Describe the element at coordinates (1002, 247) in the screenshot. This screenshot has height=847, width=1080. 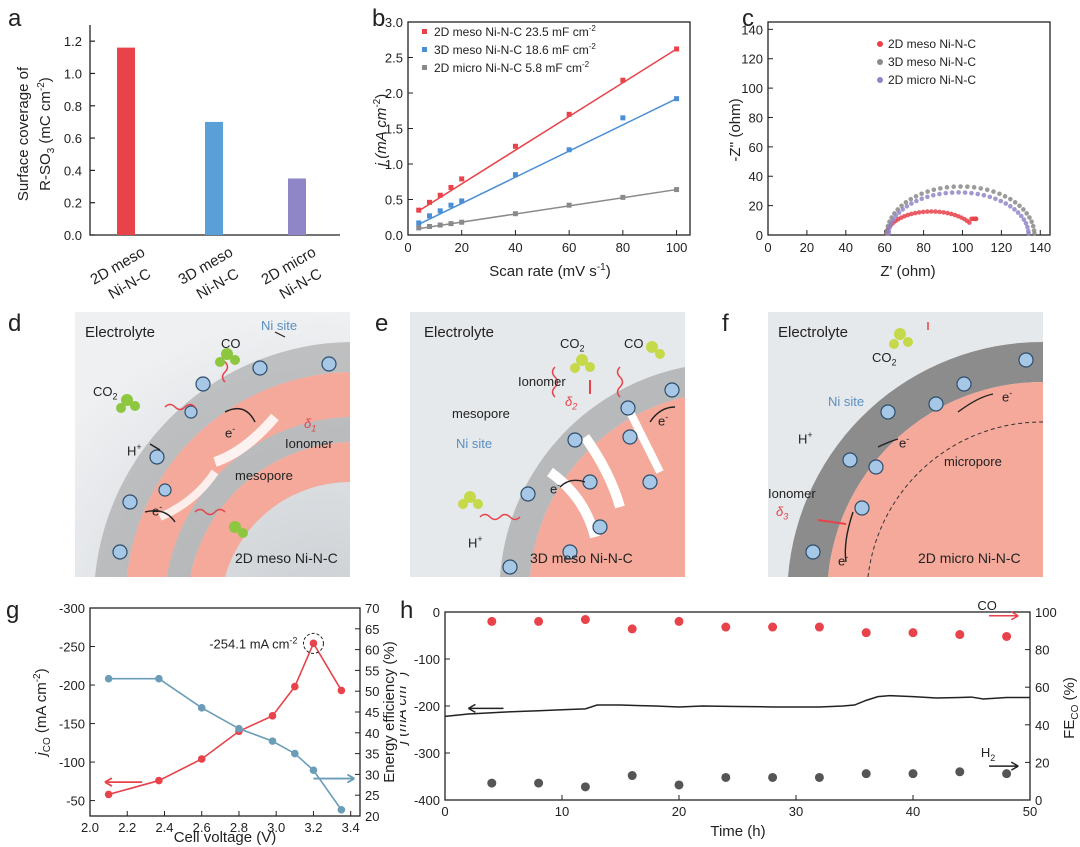
I see `panel-c-xtick-label: 120` at that location.